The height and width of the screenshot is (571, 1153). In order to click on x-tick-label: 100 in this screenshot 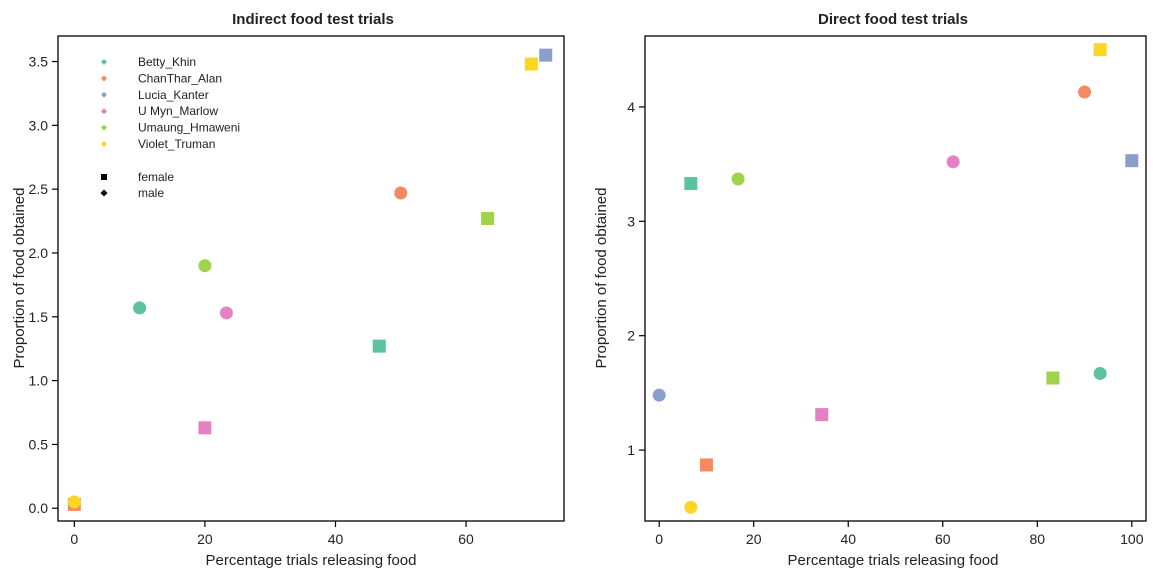, I will do `click(1132, 539)`.